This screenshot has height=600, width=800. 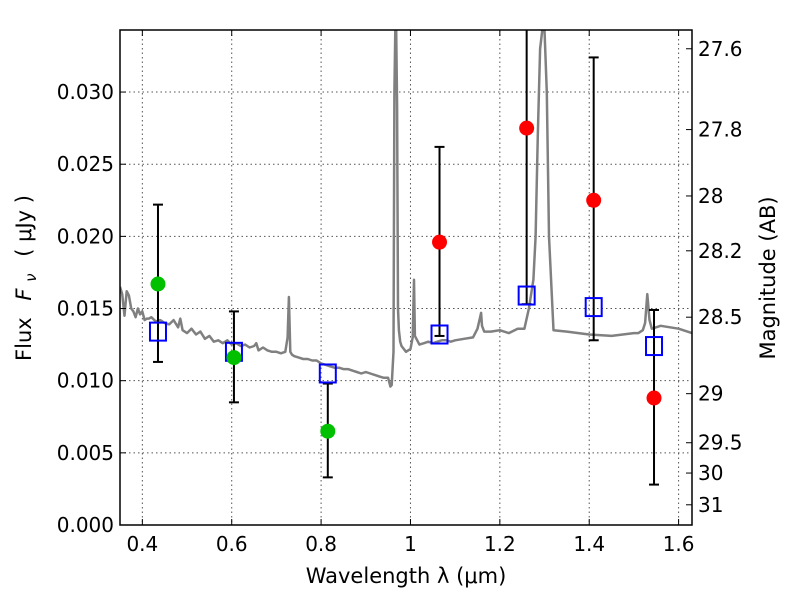 I want to click on y2-tick-label: 29, so click(x=710, y=394).